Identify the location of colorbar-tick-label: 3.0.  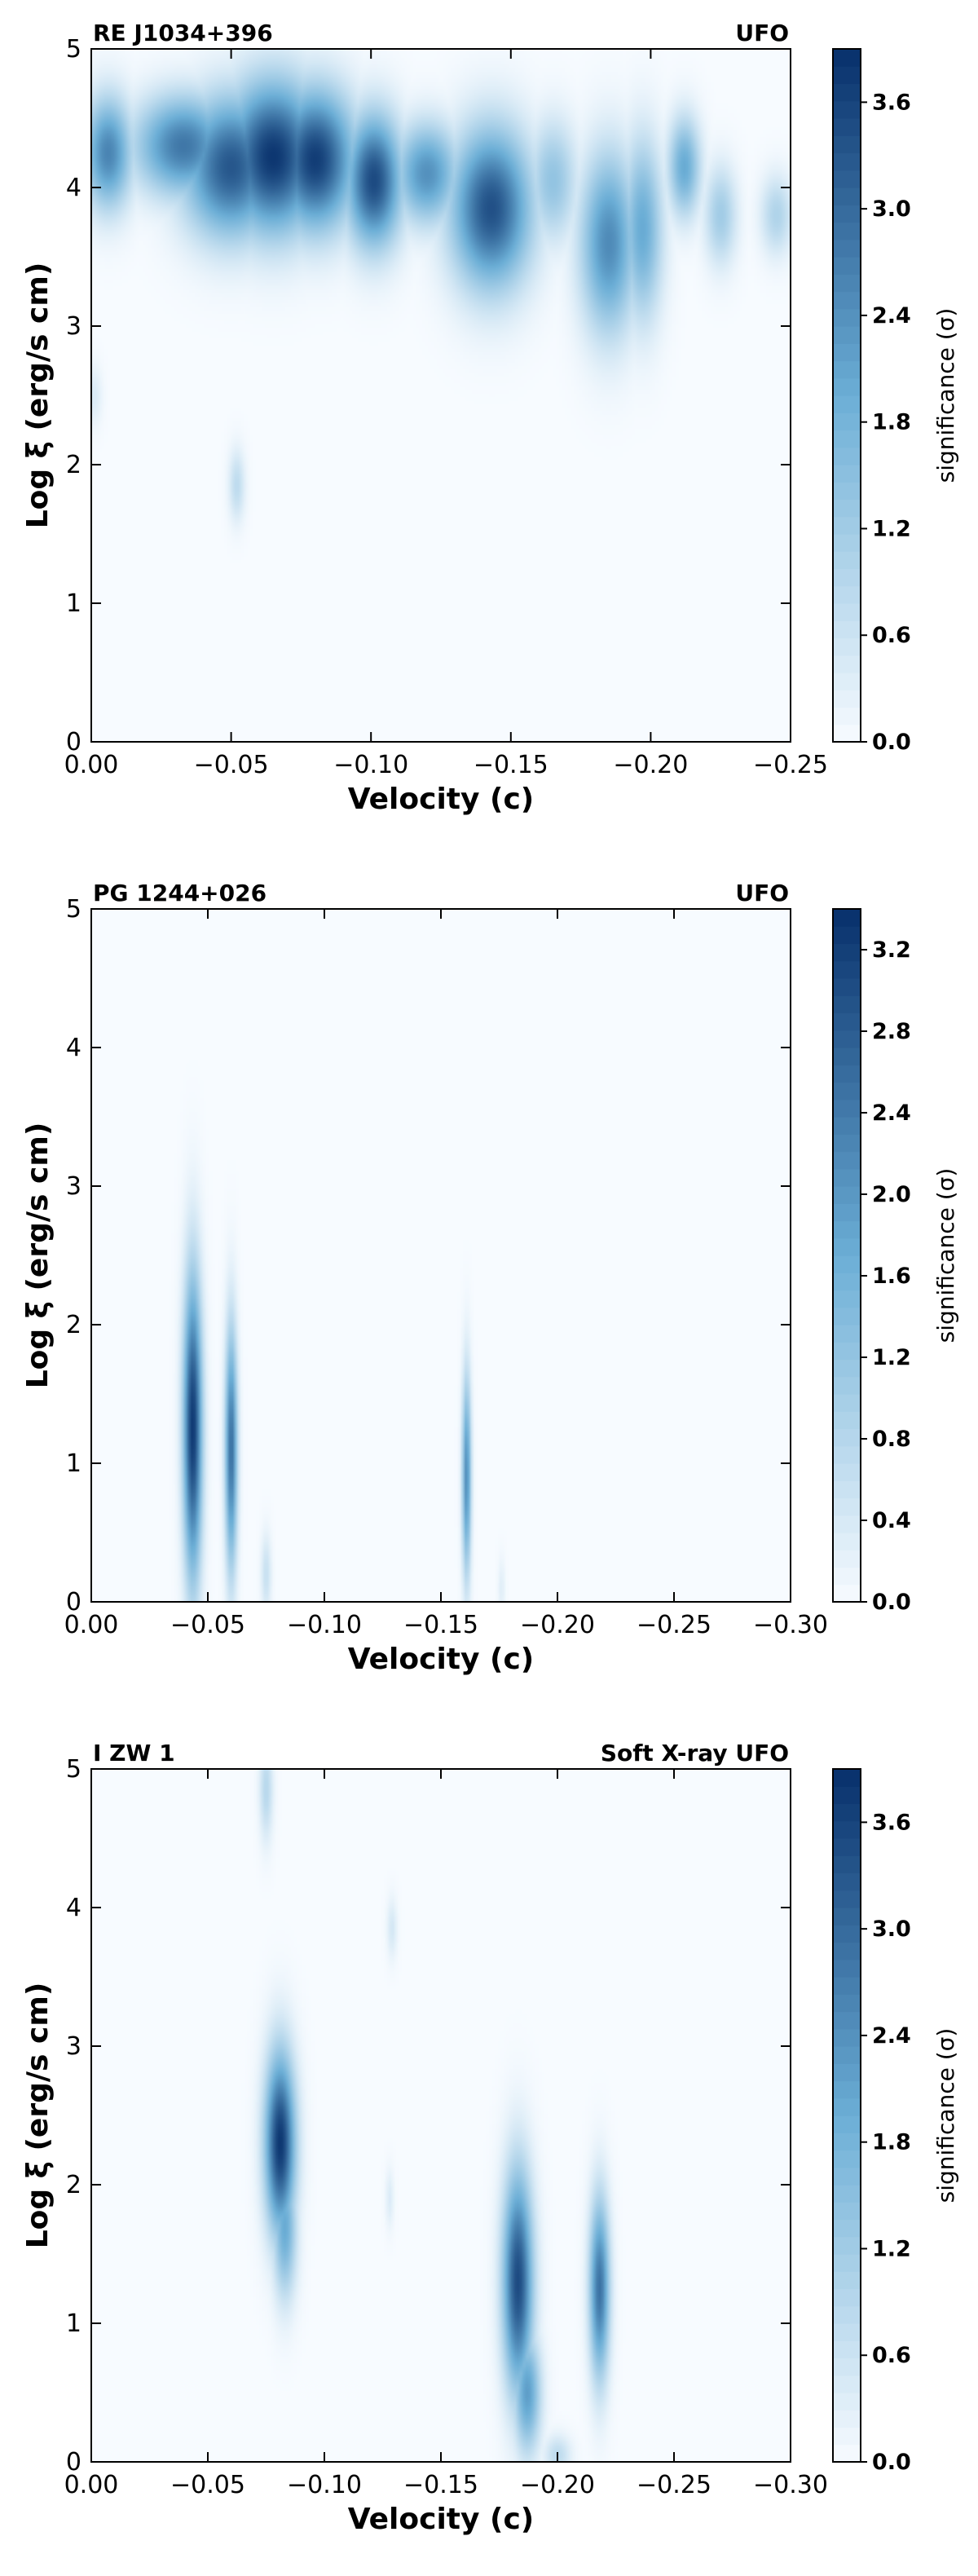
(891, 1929).